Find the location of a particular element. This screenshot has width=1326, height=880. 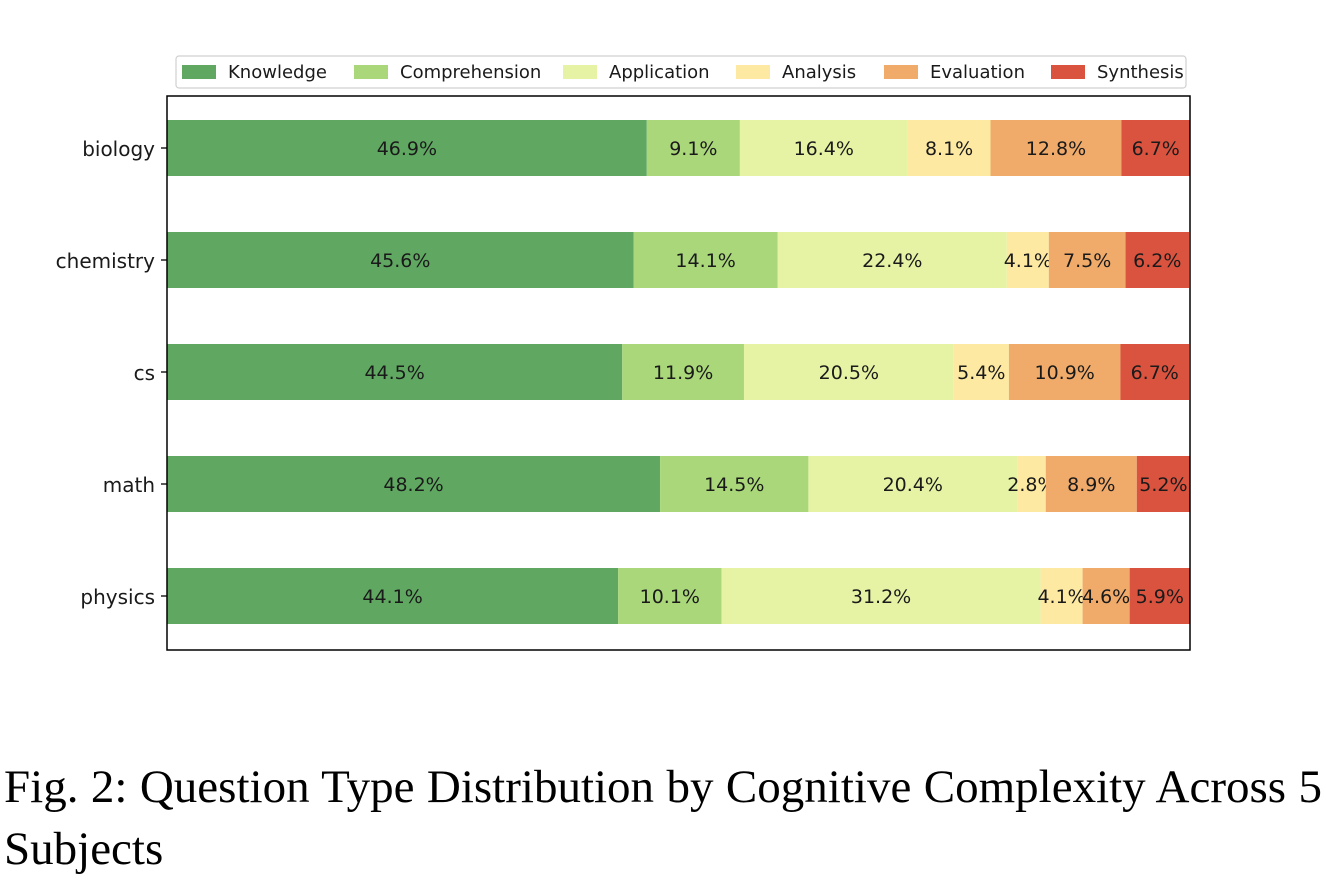

data-label-chemistry-evaluation: 7.5% is located at coordinates (1087, 261).